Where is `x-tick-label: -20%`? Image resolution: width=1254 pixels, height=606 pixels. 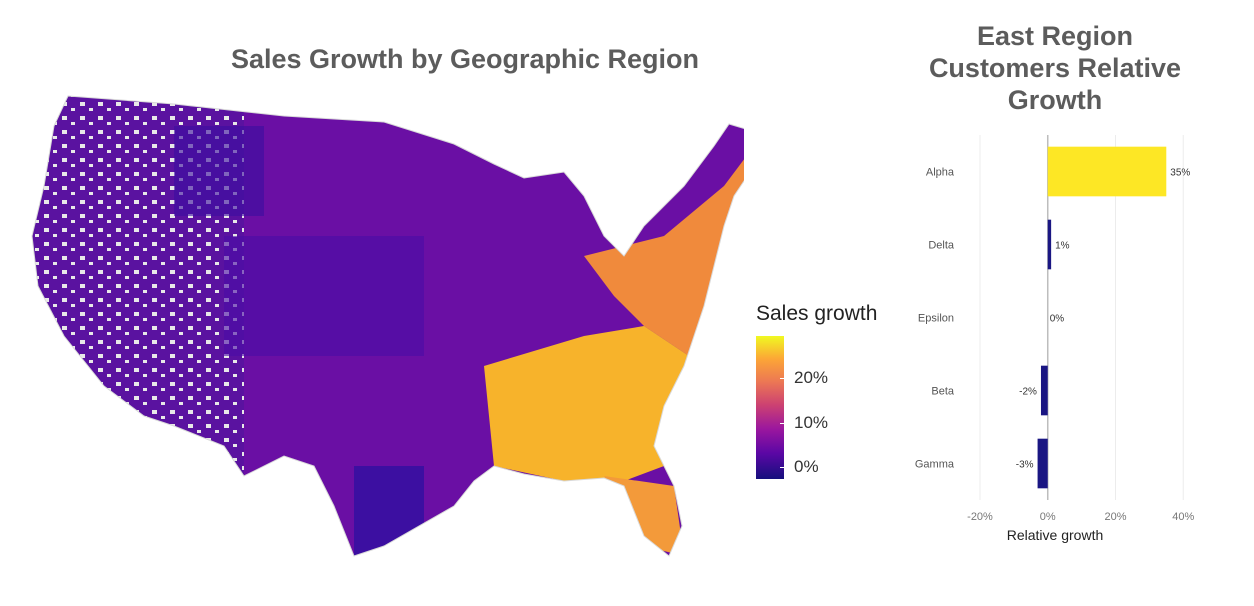
x-tick-label: -20% is located at coordinates (980, 517).